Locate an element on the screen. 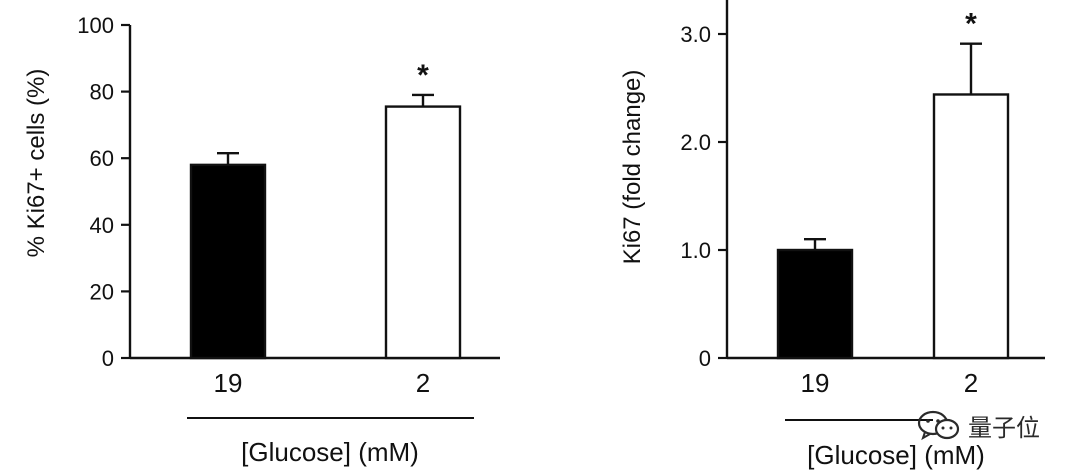 This screenshot has height=476, width=1080. y-tick-label: 60 is located at coordinates (102, 158).